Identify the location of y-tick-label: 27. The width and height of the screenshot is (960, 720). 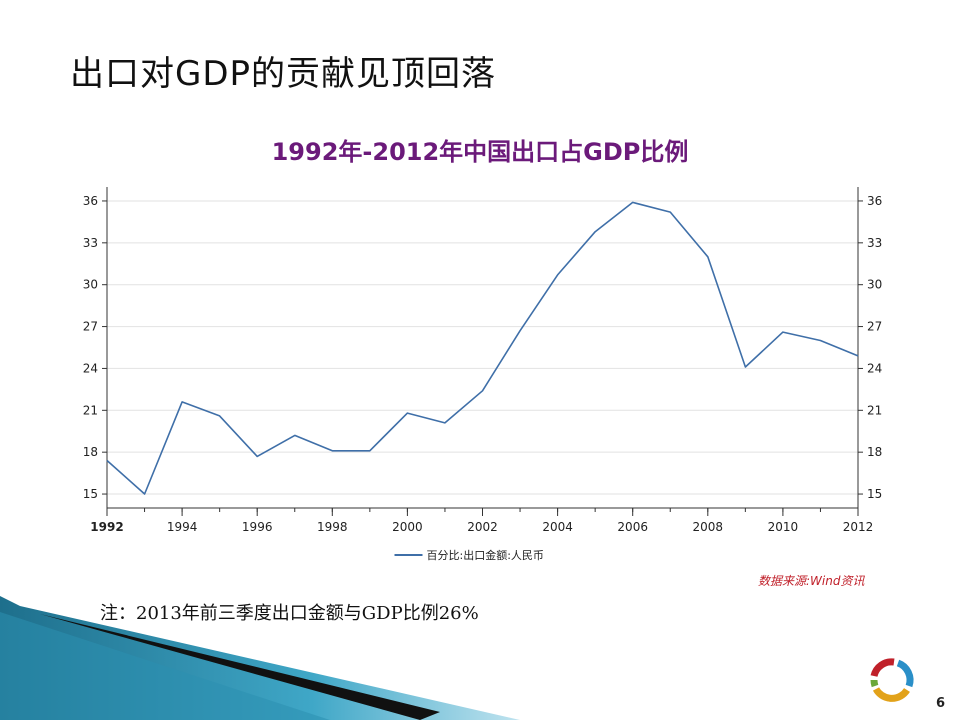
(90, 327).